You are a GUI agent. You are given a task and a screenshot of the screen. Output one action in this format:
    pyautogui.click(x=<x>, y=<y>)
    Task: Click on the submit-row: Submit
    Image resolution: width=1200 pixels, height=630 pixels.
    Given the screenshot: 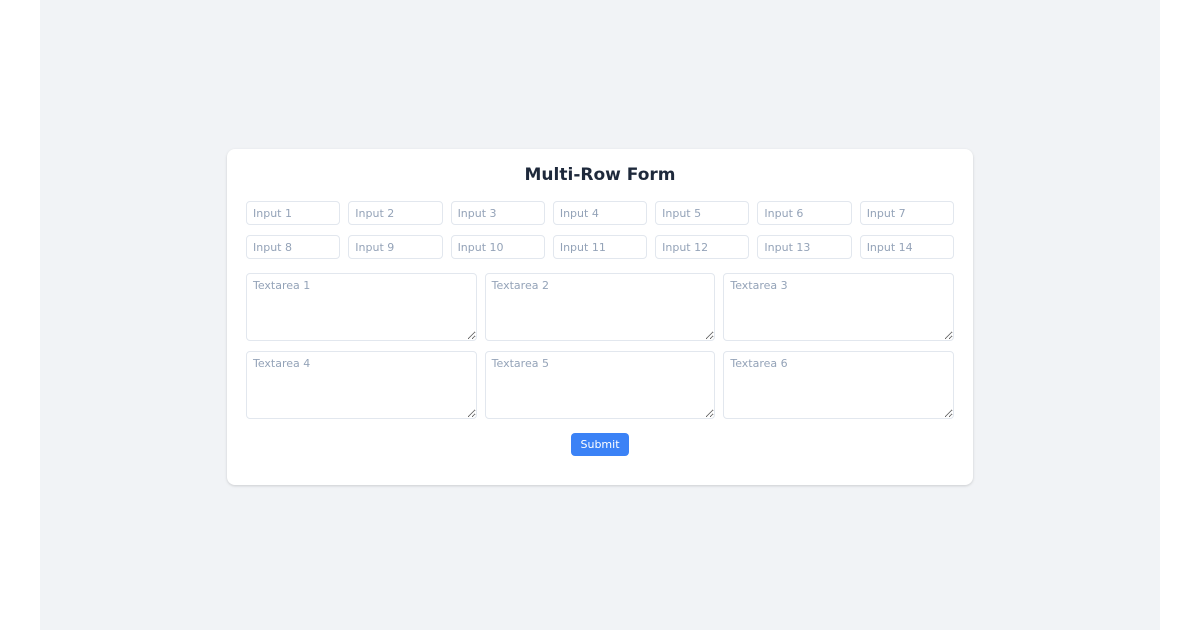 What is the action you would take?
    pyautogui.click(x=600, y=444)
    